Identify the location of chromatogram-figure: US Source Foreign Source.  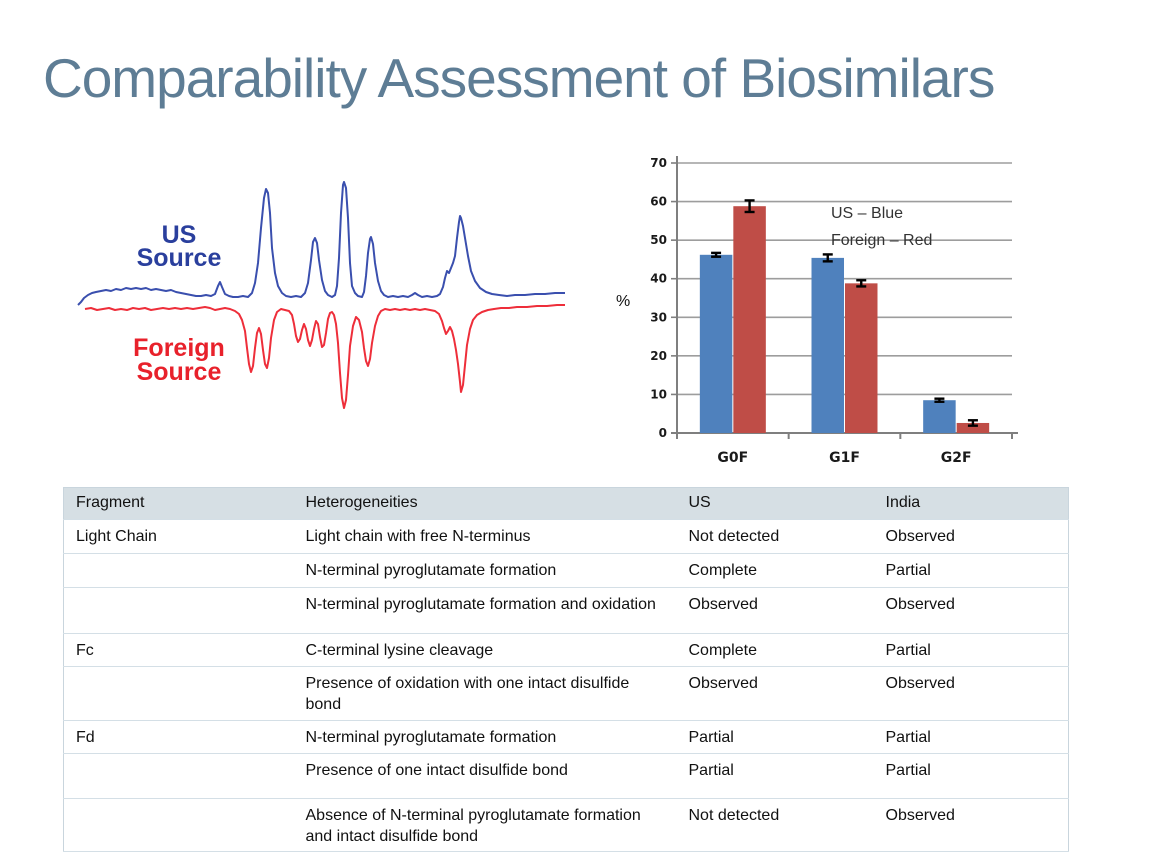
(322, 294).